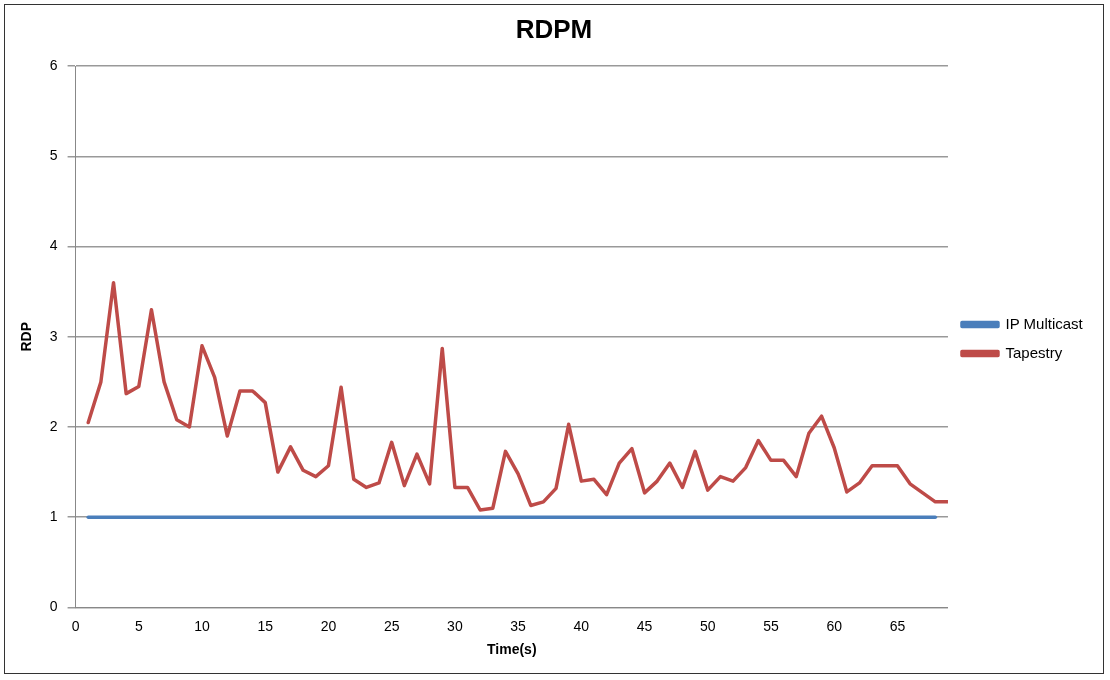 Image resolution: width=1110 pixels, height=680 pixels. Describe the element at coordinates (455, 625) in the screenshot. I see `x-tick-label: 30` at that location.